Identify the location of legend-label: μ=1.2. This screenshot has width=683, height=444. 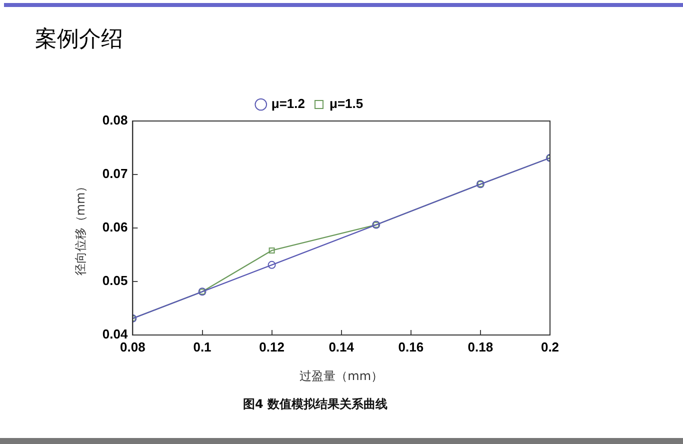
(288, 104).